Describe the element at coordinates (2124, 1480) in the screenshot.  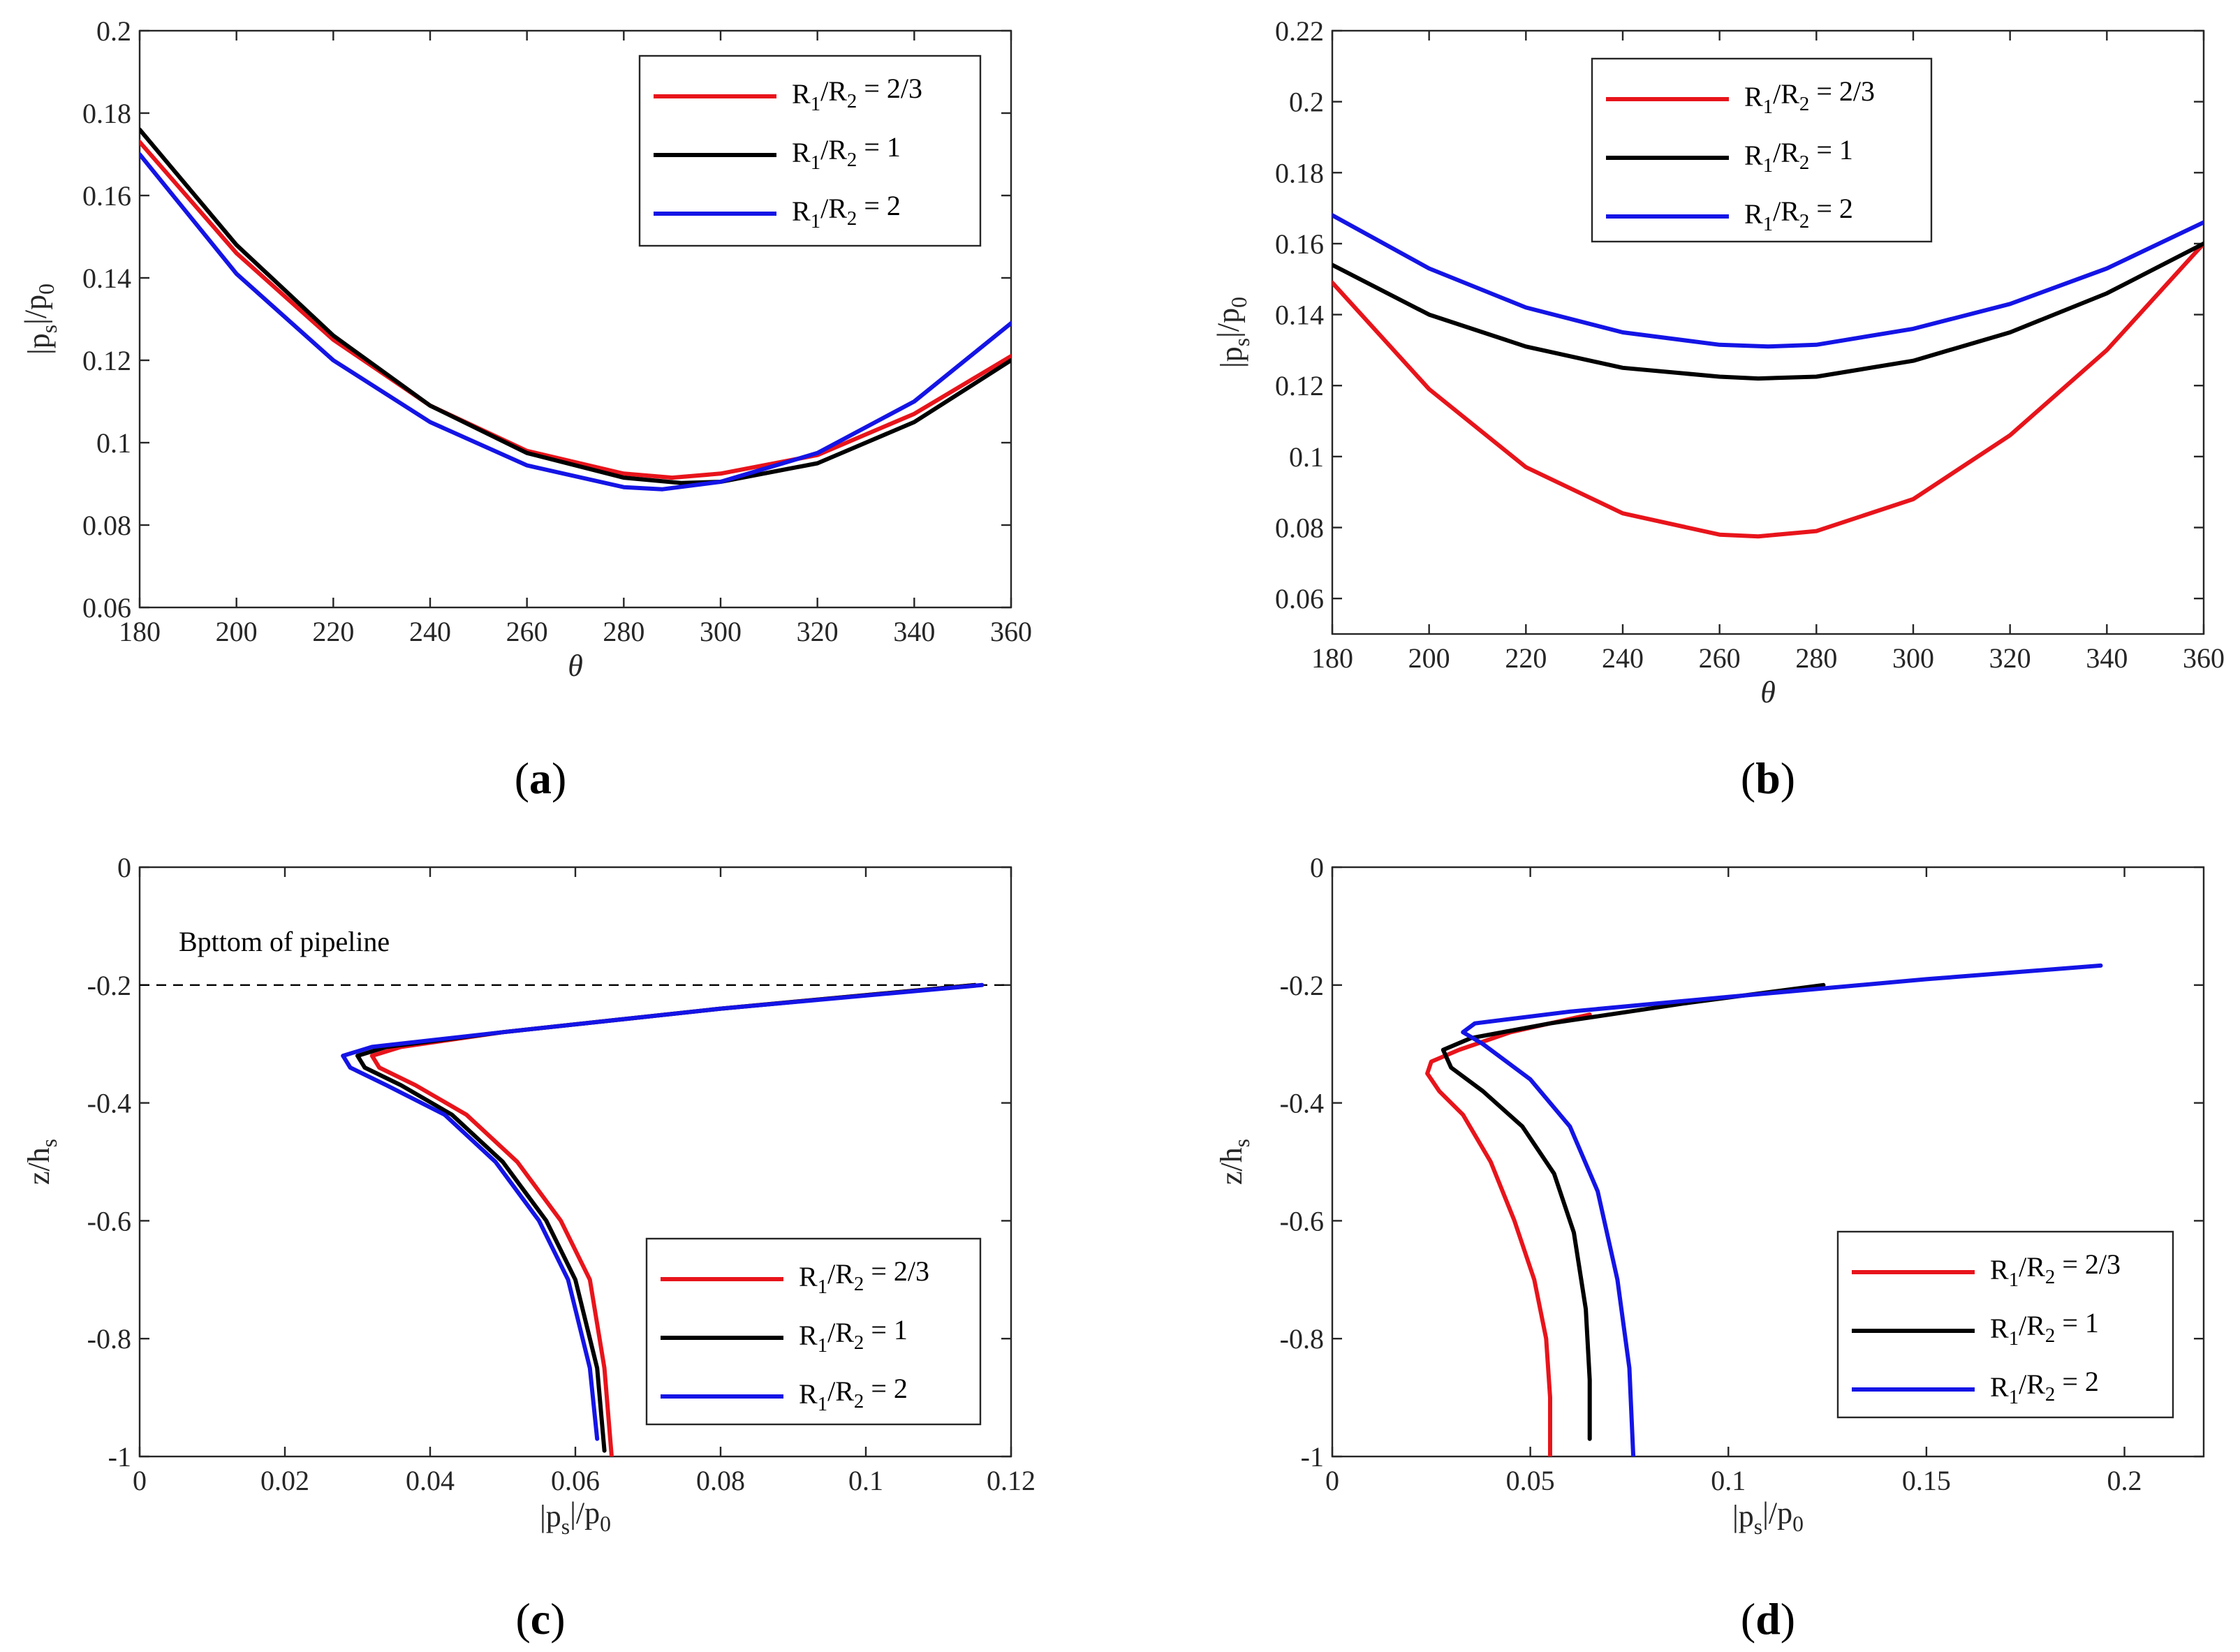
I see `x-tick-label: 0.2` at that location.